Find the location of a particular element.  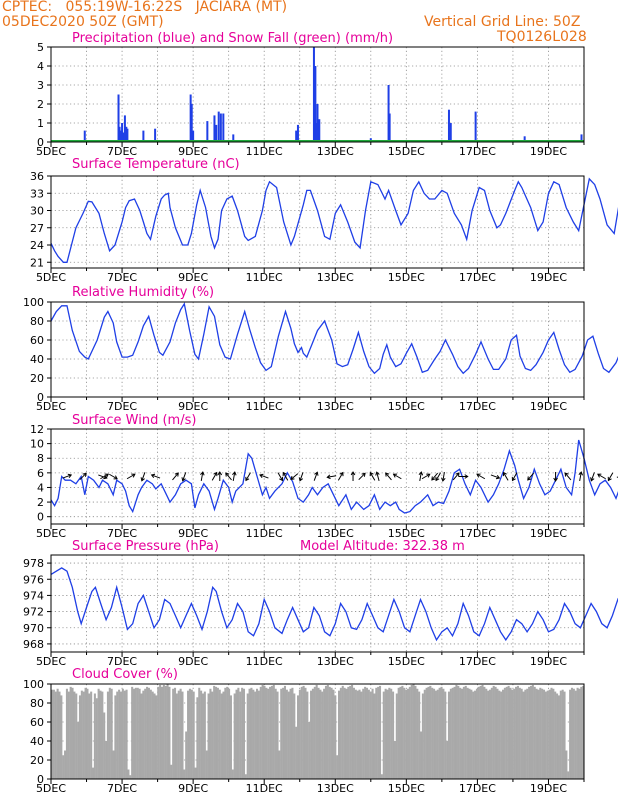

x-tick-label: 17DEC is located at coordinates (477, 406).